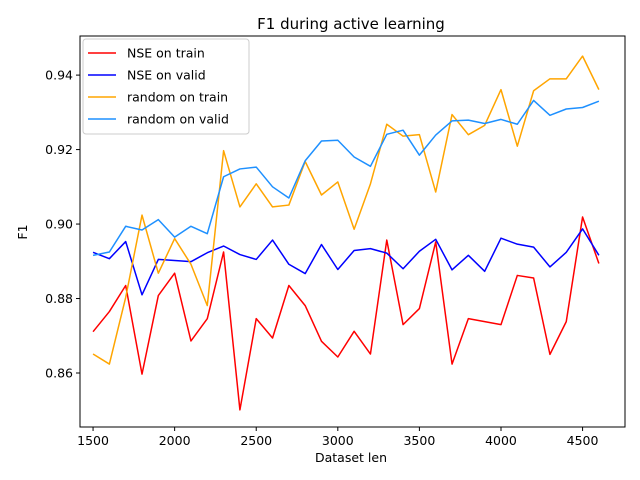  What do you see at coordinates (256, 440) in the screenshot?
I see `x-tick-label: 2500` at bounding box center [256, 440].